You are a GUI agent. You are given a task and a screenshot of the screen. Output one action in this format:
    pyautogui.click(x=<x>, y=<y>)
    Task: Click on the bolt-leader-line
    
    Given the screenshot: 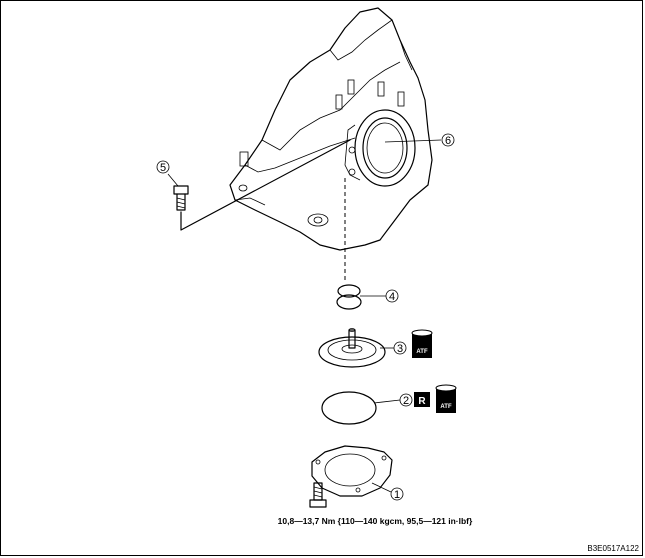 What is the action you would take?
    pyautogui.click(x=265, y=185)
    